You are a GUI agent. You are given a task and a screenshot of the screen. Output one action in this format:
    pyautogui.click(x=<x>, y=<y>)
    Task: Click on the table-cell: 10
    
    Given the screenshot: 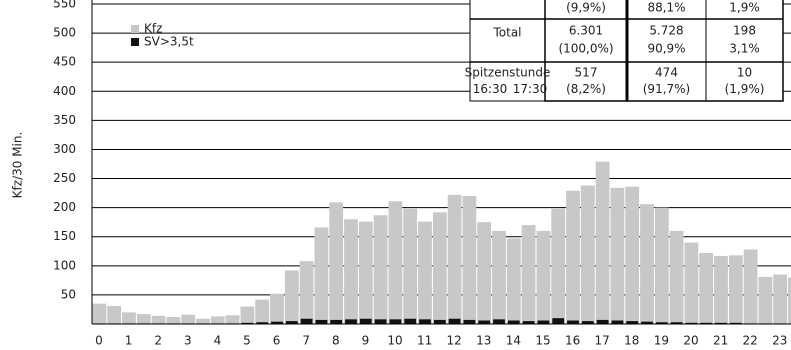 What is the action you would take?
    pyautogui.click(x=744, y=72)
    